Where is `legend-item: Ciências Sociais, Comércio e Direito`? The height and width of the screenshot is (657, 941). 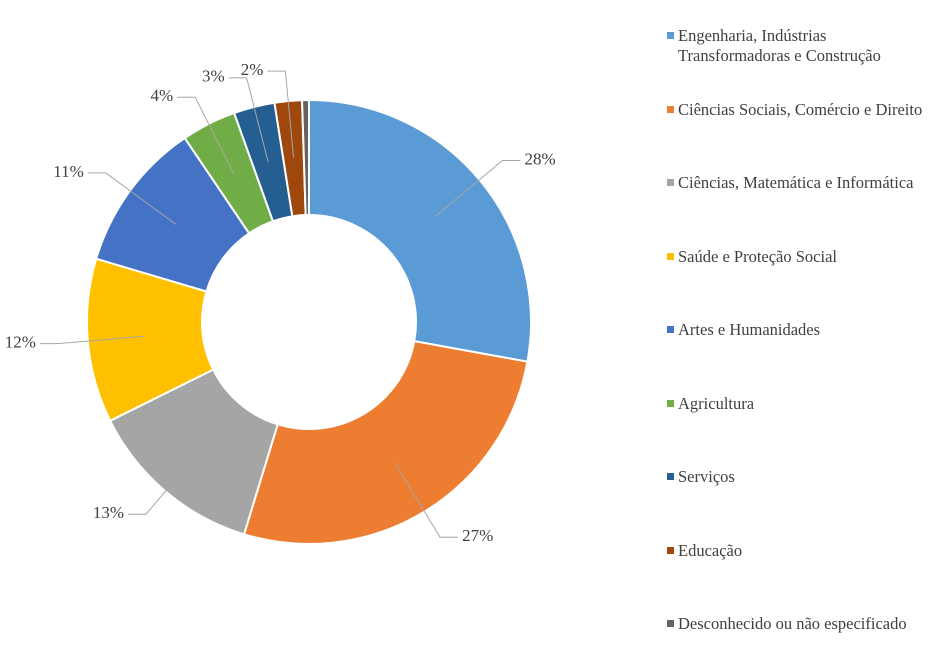 legend-item: Ciências Sociais, Comércio e Direito is located at coordinates (802, 110).